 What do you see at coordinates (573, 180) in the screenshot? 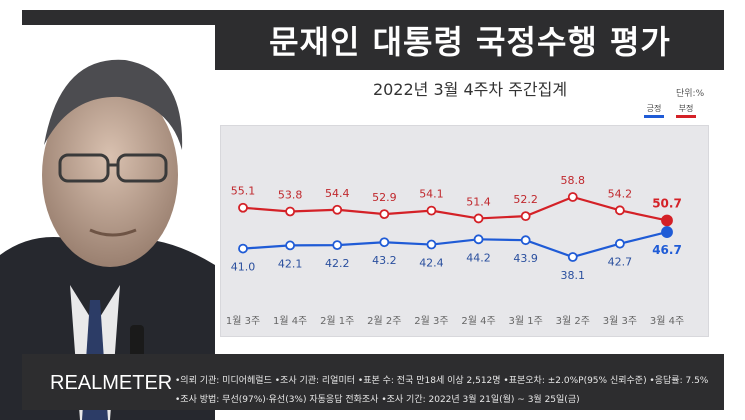
I see `negative-value-label: 58.8` at bounding box center [573, 180].